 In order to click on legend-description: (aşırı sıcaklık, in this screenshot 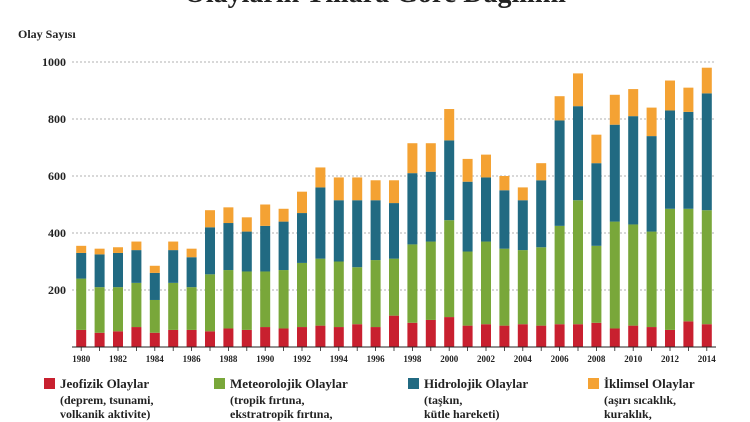, I will do `click(640, 400)`.